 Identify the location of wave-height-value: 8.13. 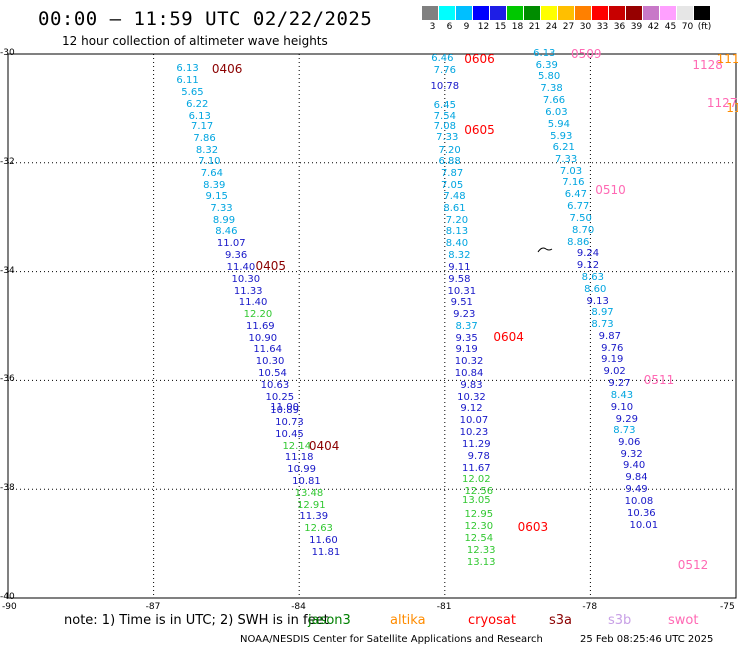
(457, 232).